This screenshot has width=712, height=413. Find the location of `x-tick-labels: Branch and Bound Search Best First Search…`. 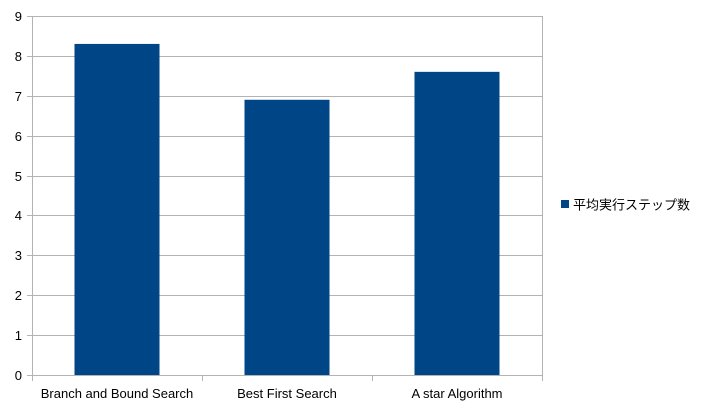

x-tick-labels: Branch and Bound Search Best First Search… is located at coordinates (272, 393).